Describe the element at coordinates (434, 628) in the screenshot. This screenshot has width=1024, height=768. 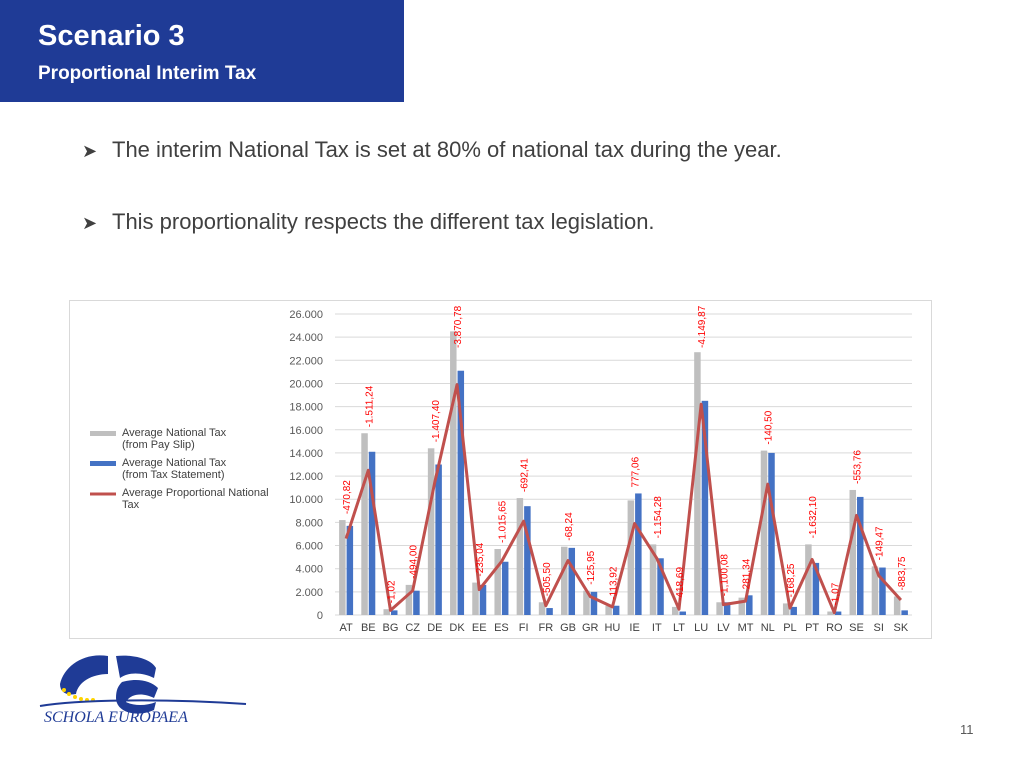
I see `x-tick-label: DE` at that location.